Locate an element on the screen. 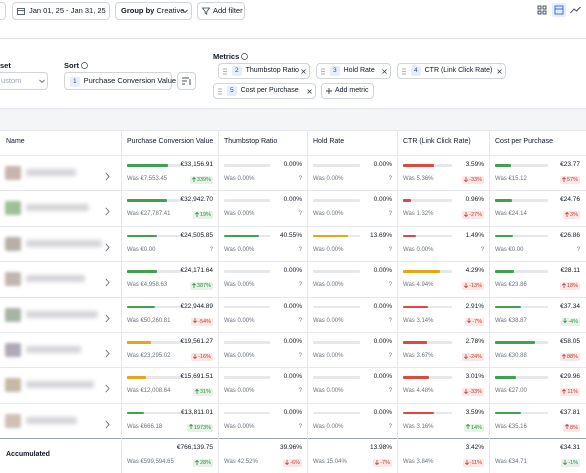 Image resolution: width=586 pixels, height=473 pixels. value: 3.42% is located at coordinates (474, 447).